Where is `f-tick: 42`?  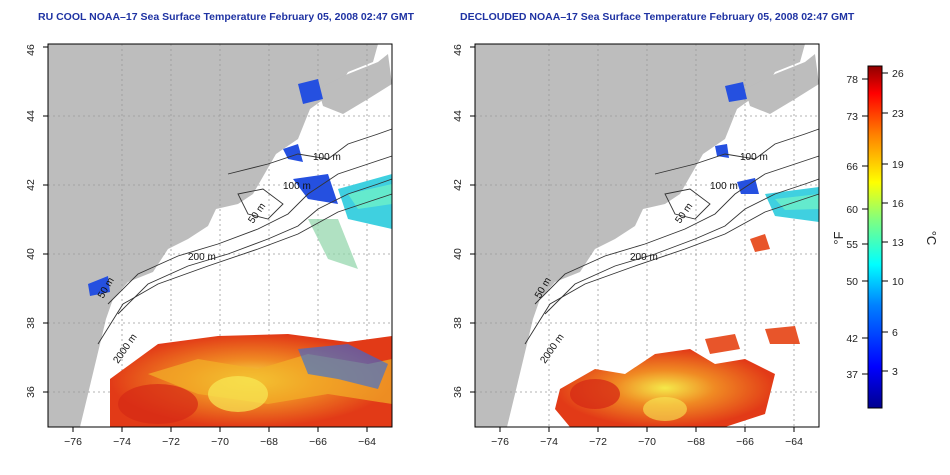
f-tick: 42 is located at coordinates (852, 339).